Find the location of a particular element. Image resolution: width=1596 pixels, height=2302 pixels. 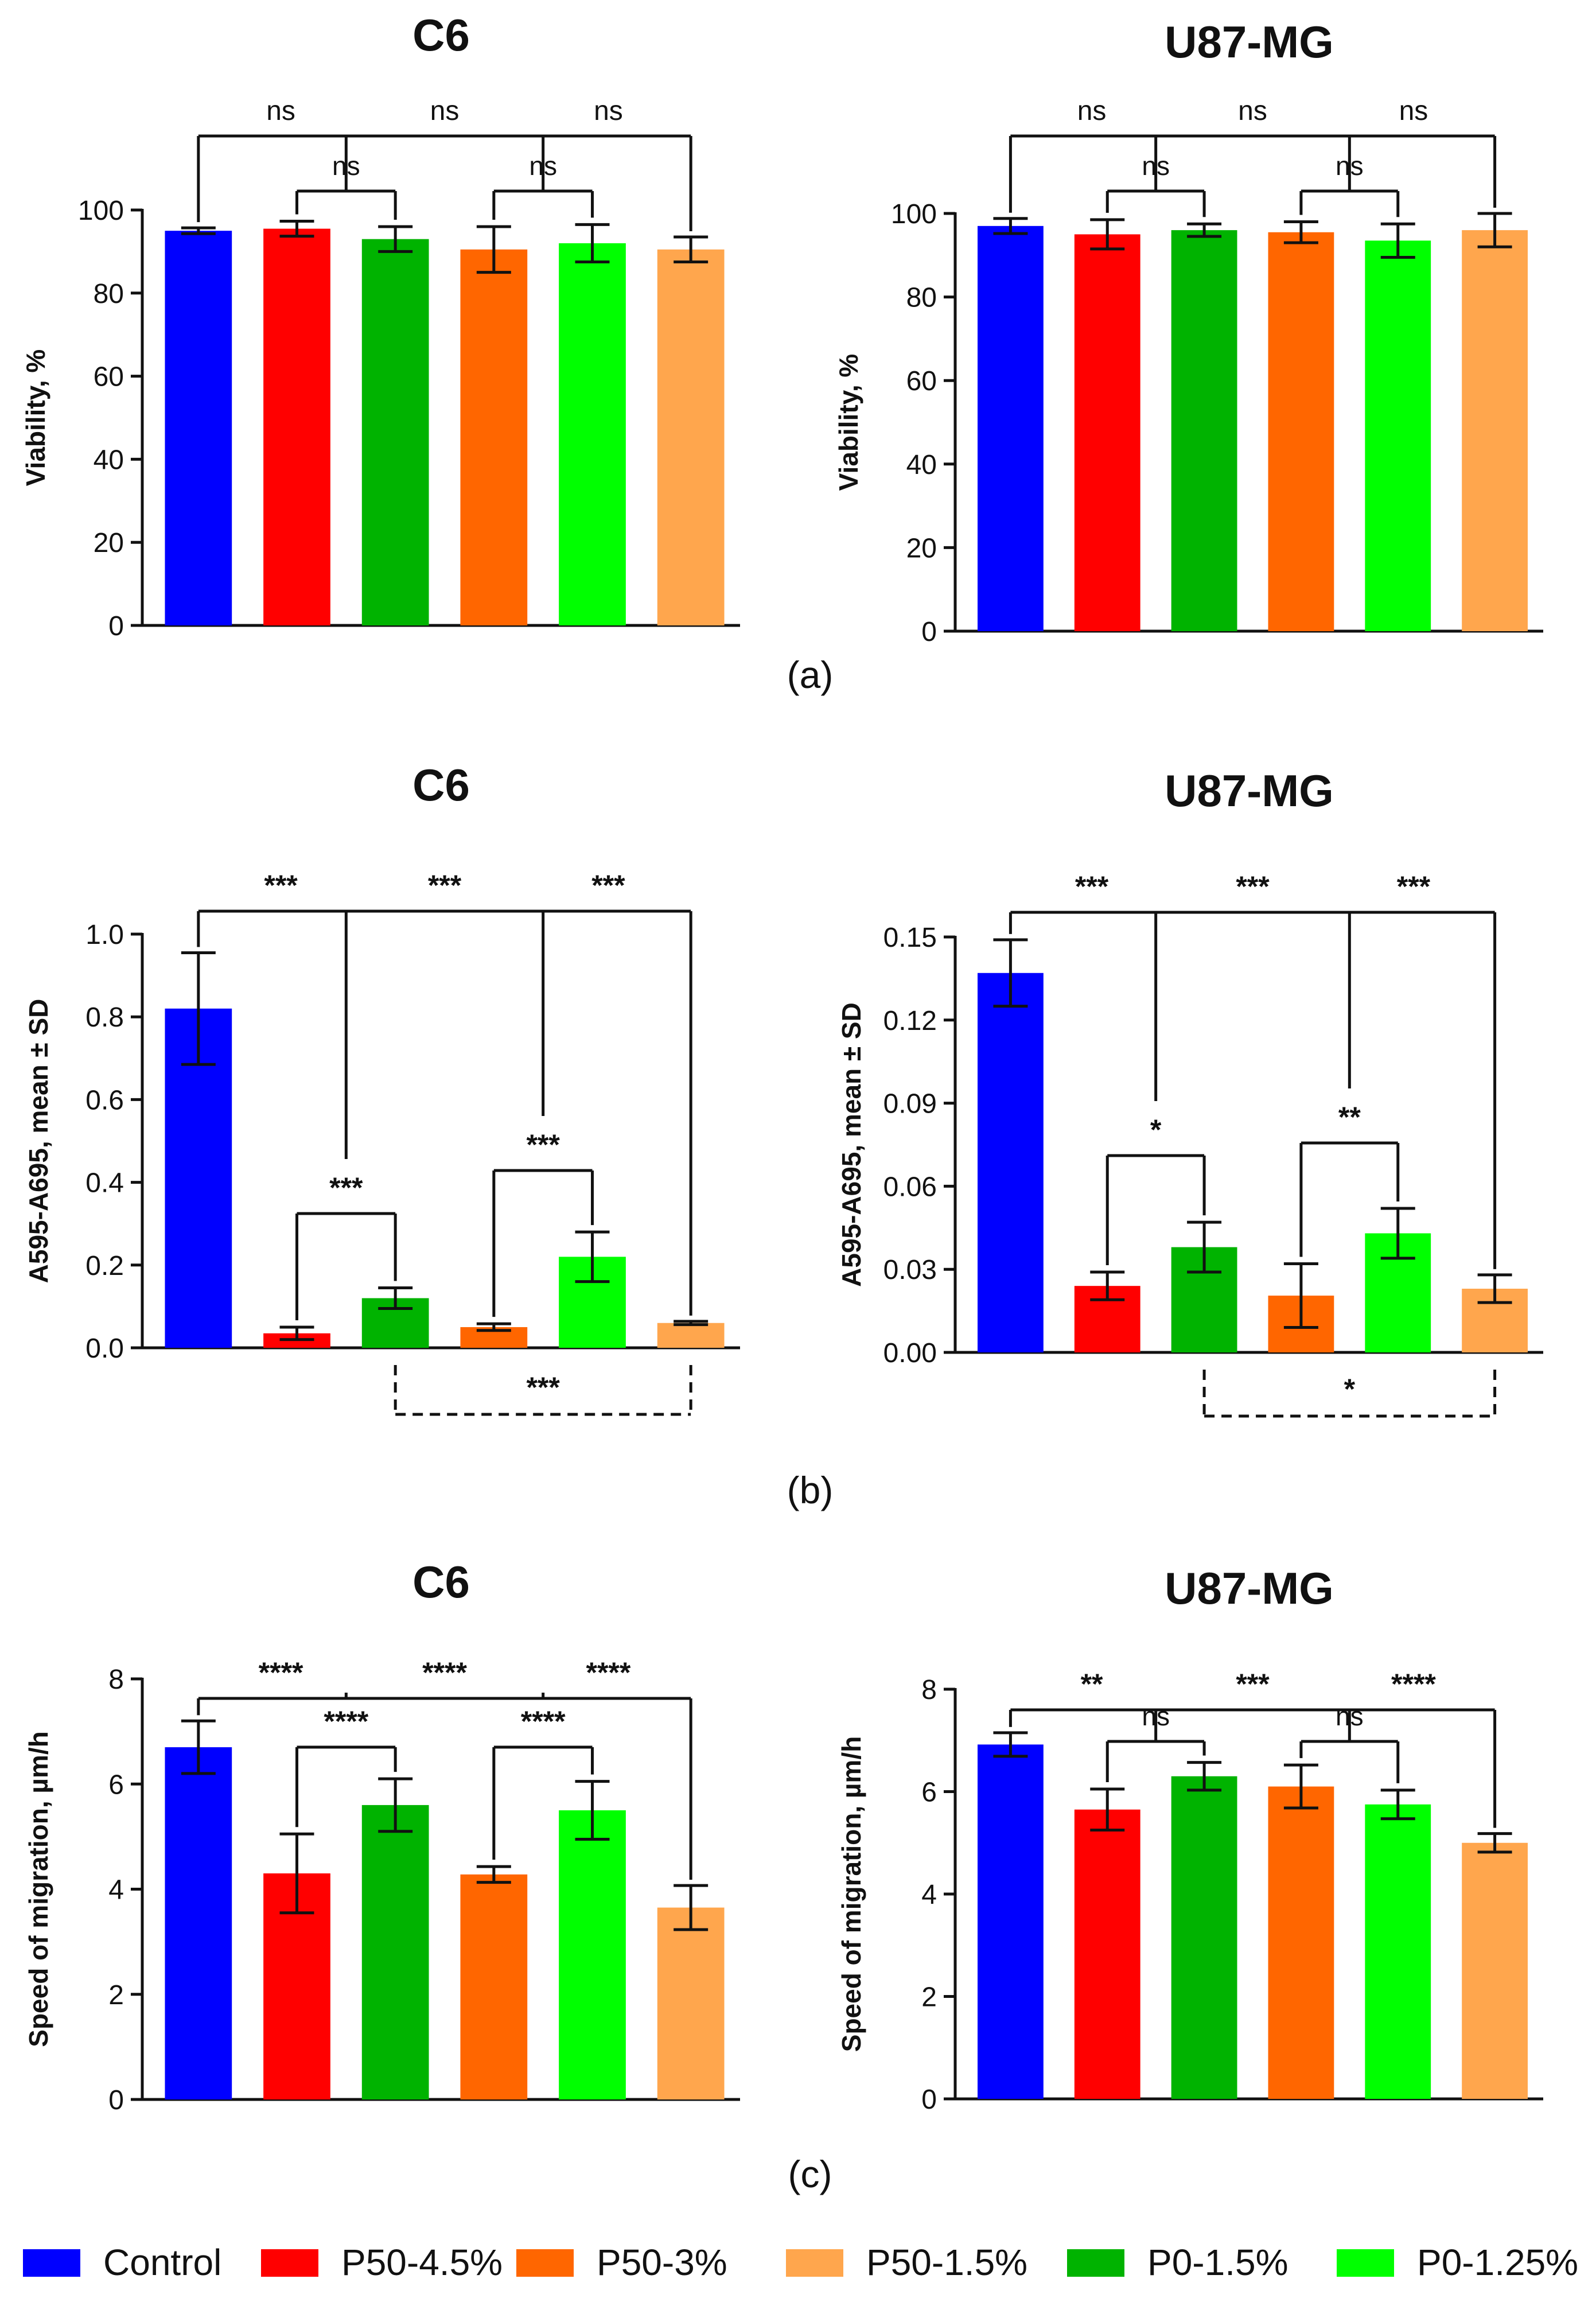

y-tick-label: 0.00 is located at coordinates (910, 1353).